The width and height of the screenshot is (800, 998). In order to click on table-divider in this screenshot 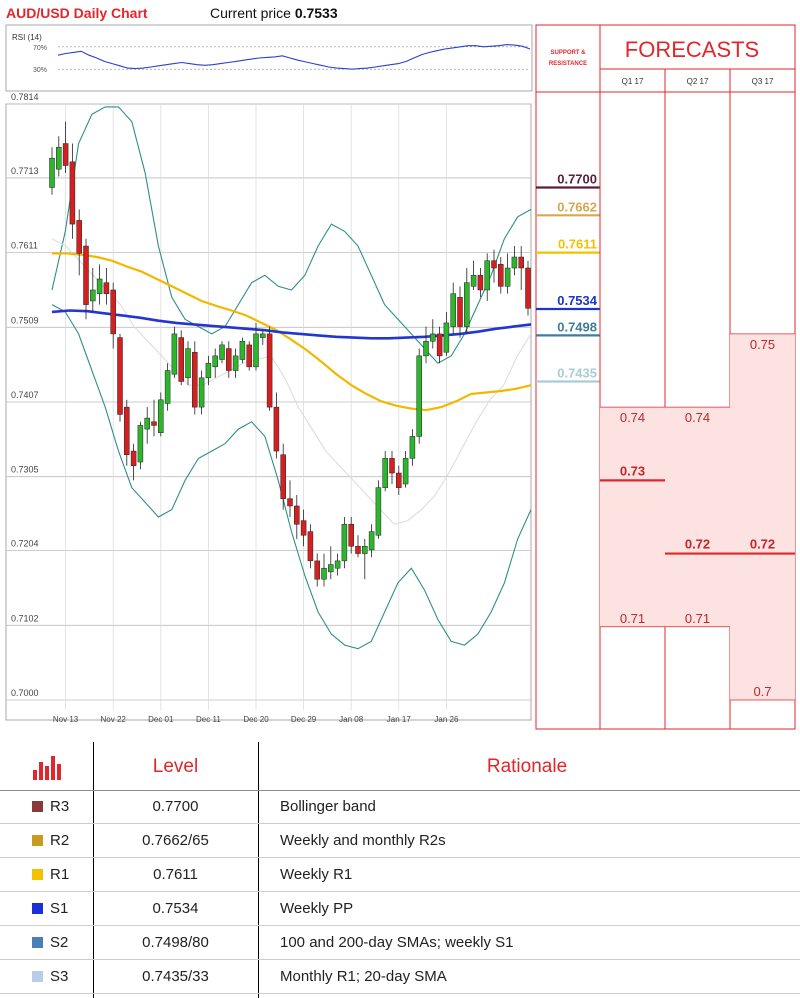, I will do `click(400, 790)`.